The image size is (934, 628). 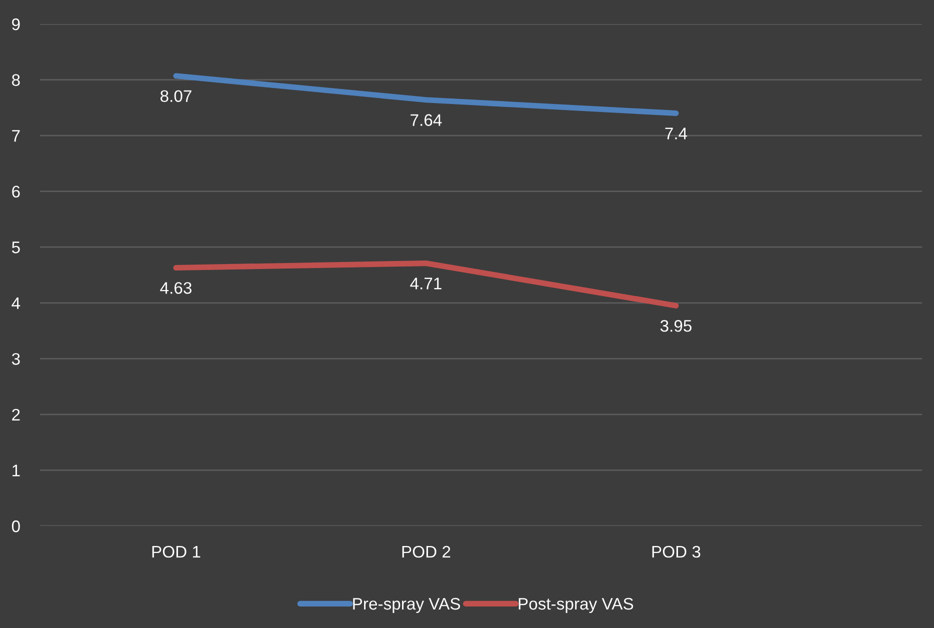 What do you see at coordinates (676, 552) in the screenshot?
I see `x-tick-label: POD 3` at bounding box center [676, 552].